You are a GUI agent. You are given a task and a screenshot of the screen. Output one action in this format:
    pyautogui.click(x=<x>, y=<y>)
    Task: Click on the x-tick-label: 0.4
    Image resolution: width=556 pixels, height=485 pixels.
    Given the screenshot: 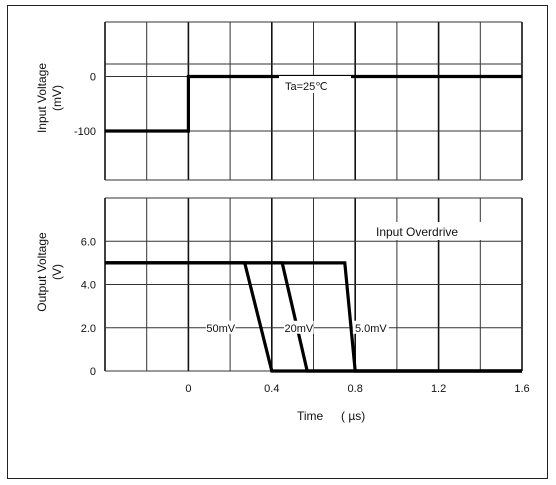 What is the action you would take?
    pyautogui.click(x=271, y=389)
    